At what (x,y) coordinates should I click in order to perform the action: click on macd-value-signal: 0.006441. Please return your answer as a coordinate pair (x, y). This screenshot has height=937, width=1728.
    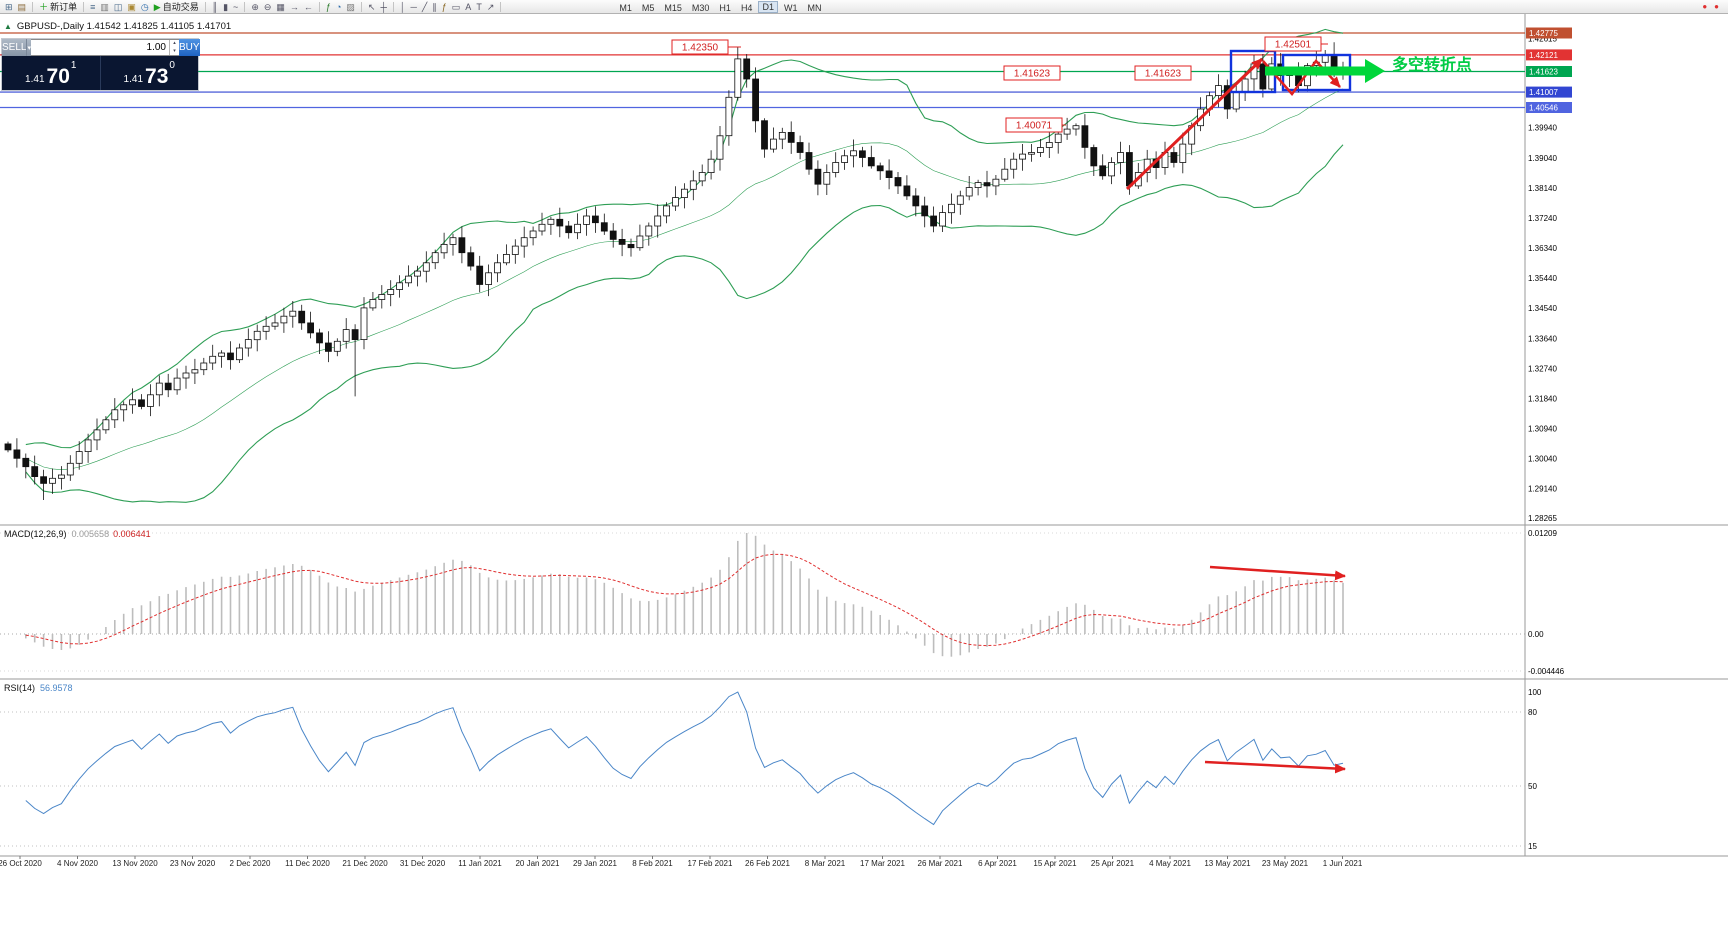
    Looking at the image, I should click on (132, 534).